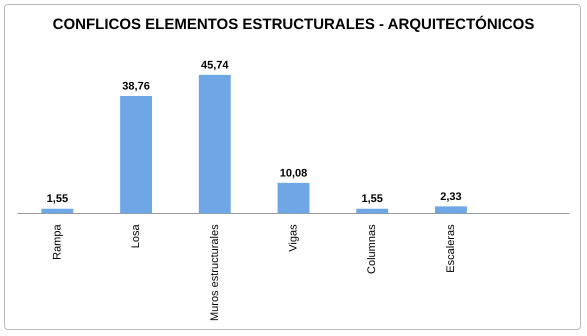  Describe the element at coordinates (294, 238) in the screenshot. I see `x-tick-label: Vigas` at that location.